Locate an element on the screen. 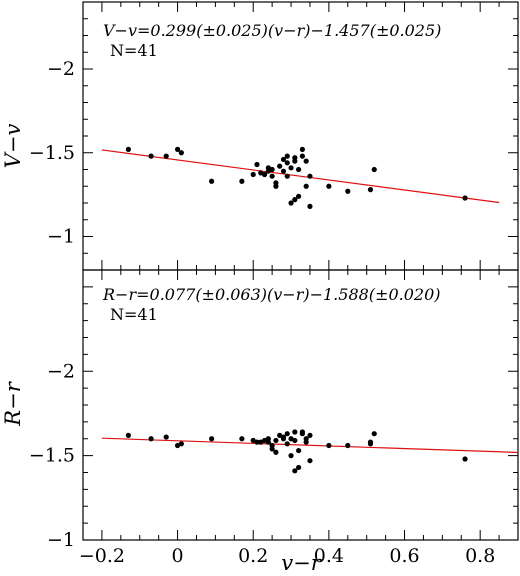 The image size is (520, 576). x-tick-label: 0.8 is located at coordinates (480, 556).